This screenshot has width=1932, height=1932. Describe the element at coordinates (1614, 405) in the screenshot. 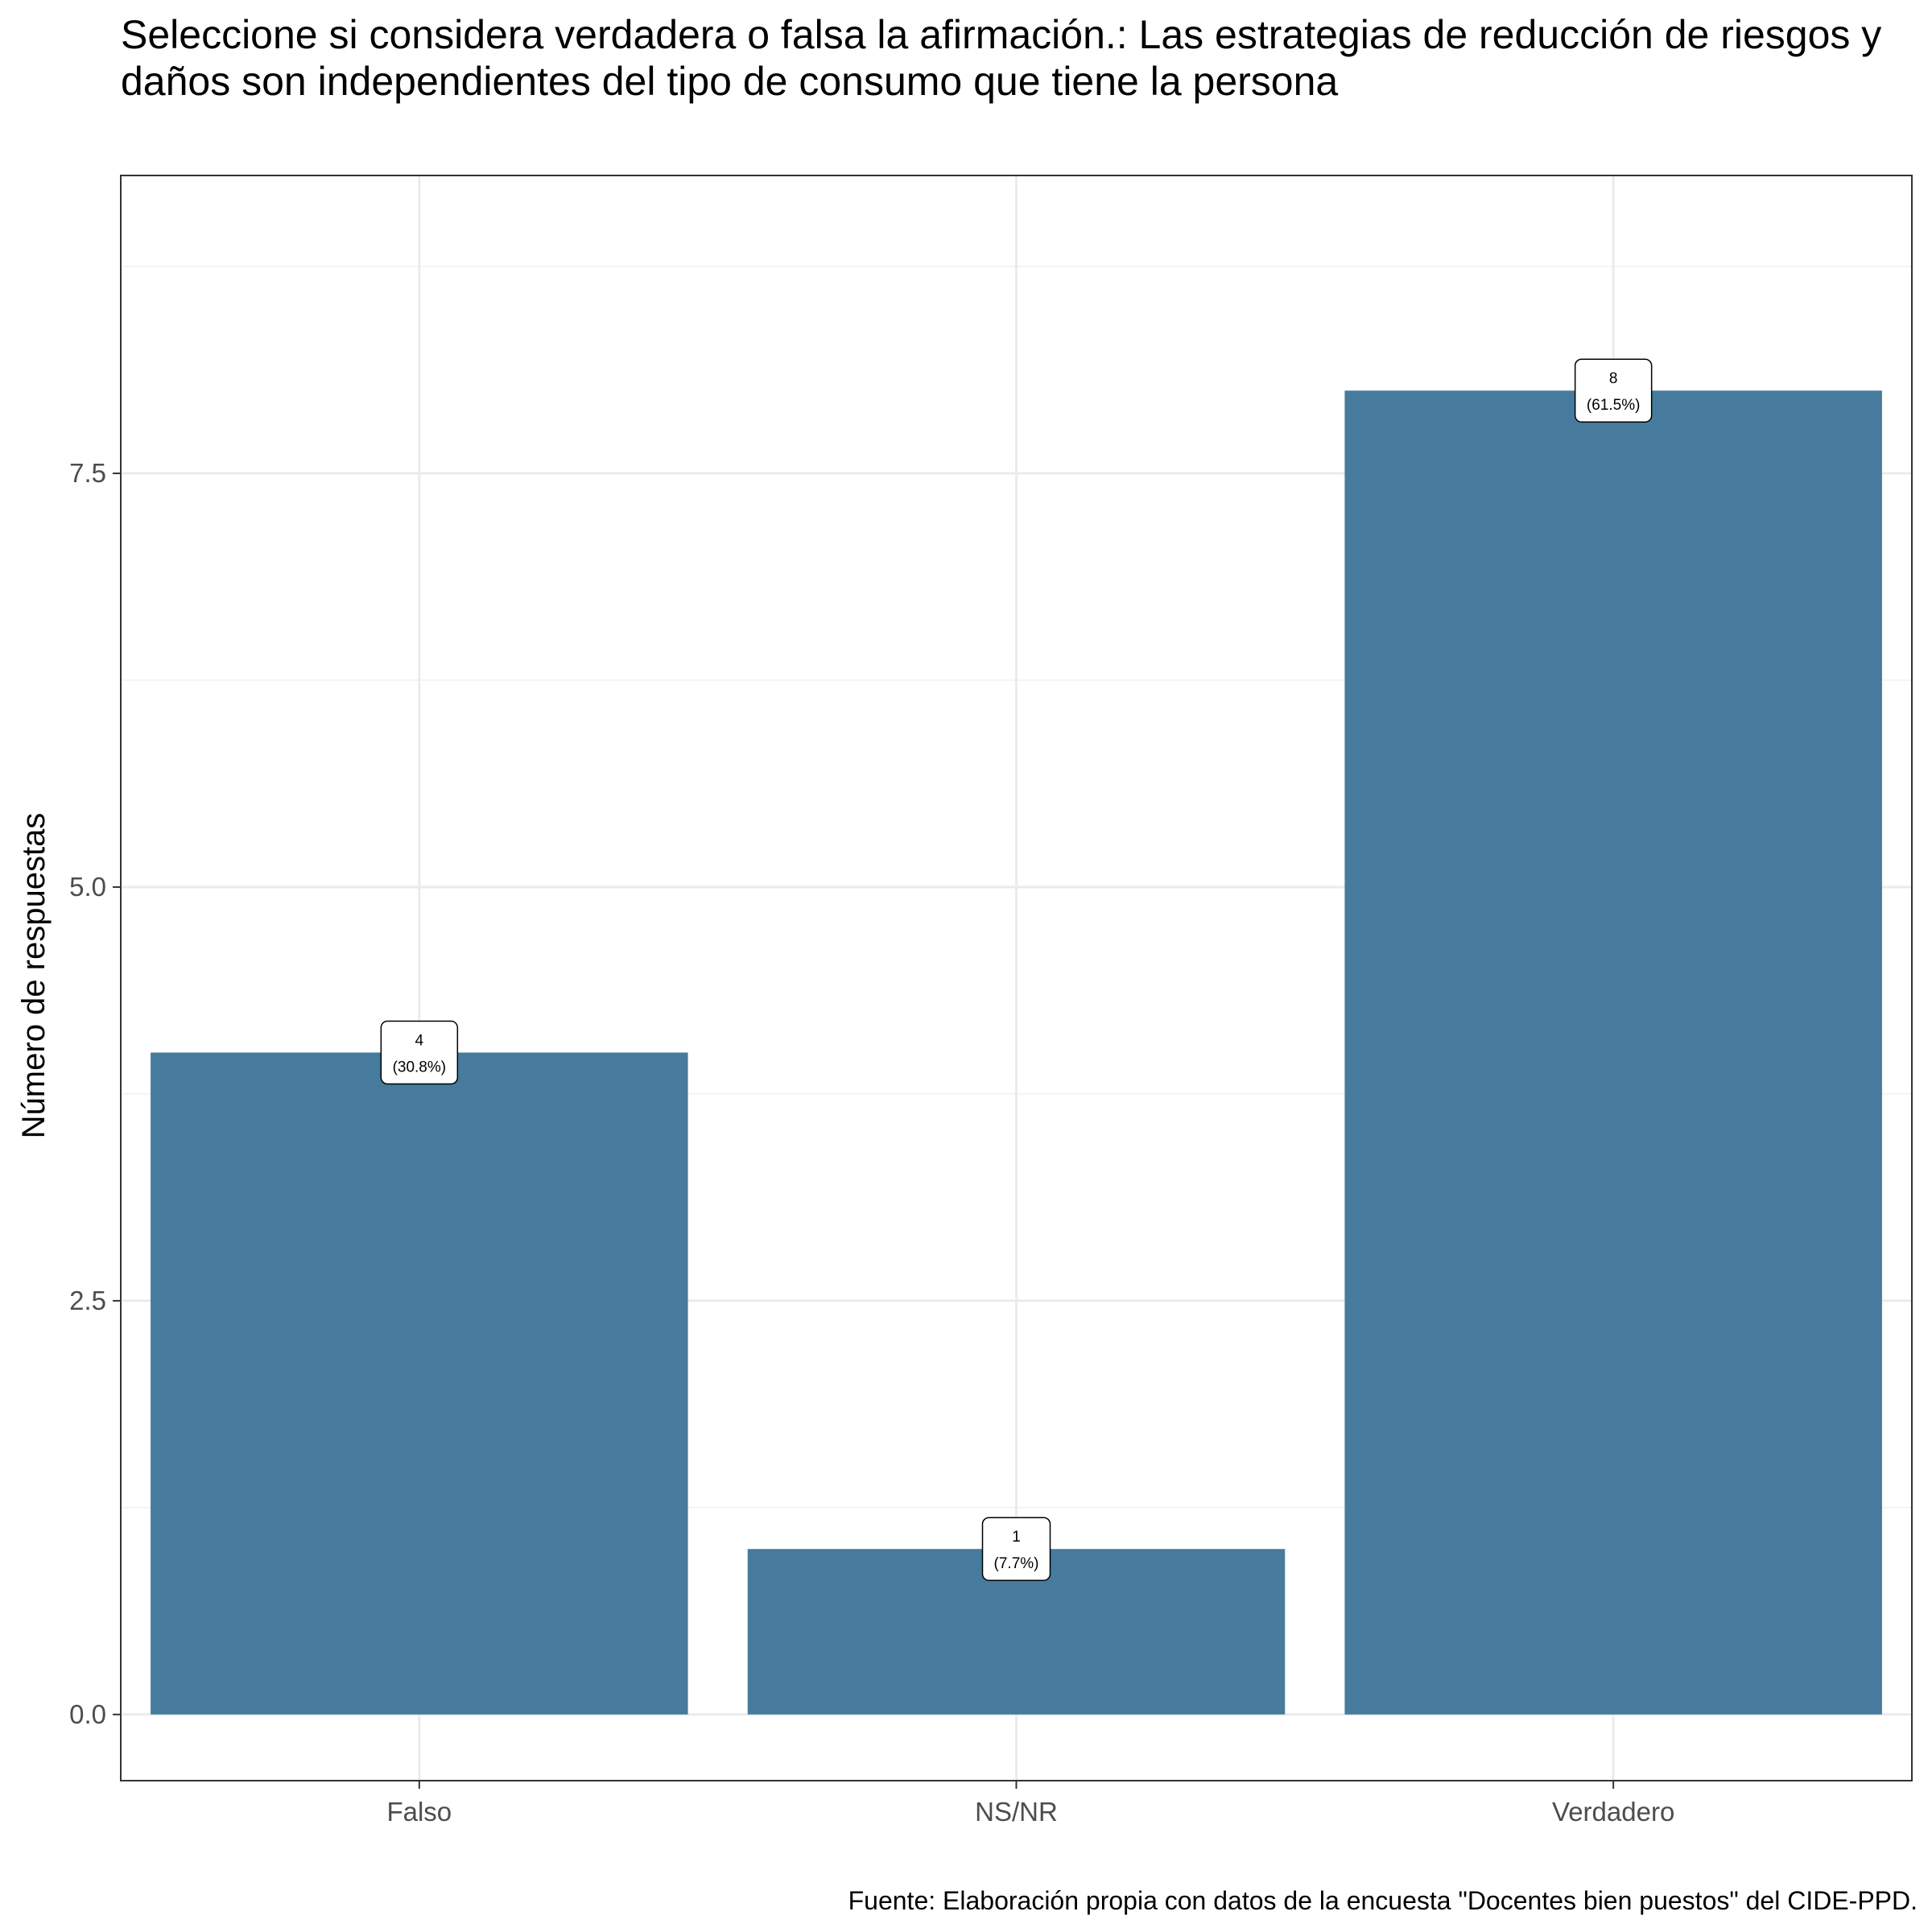

I see `data-label-percent: (61.5%)` at that location.